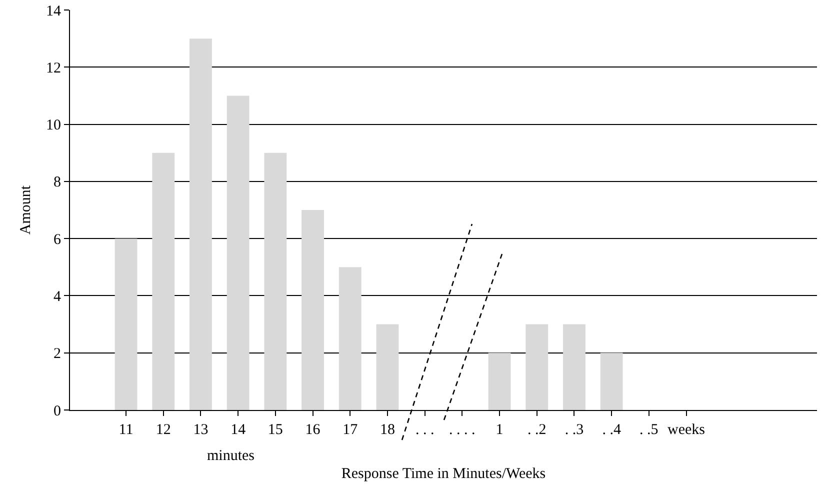  What do you see at coordinates (200, 430) in the screenshot?
I see `x-tick-label: 13` at bounding box center [200, 430].